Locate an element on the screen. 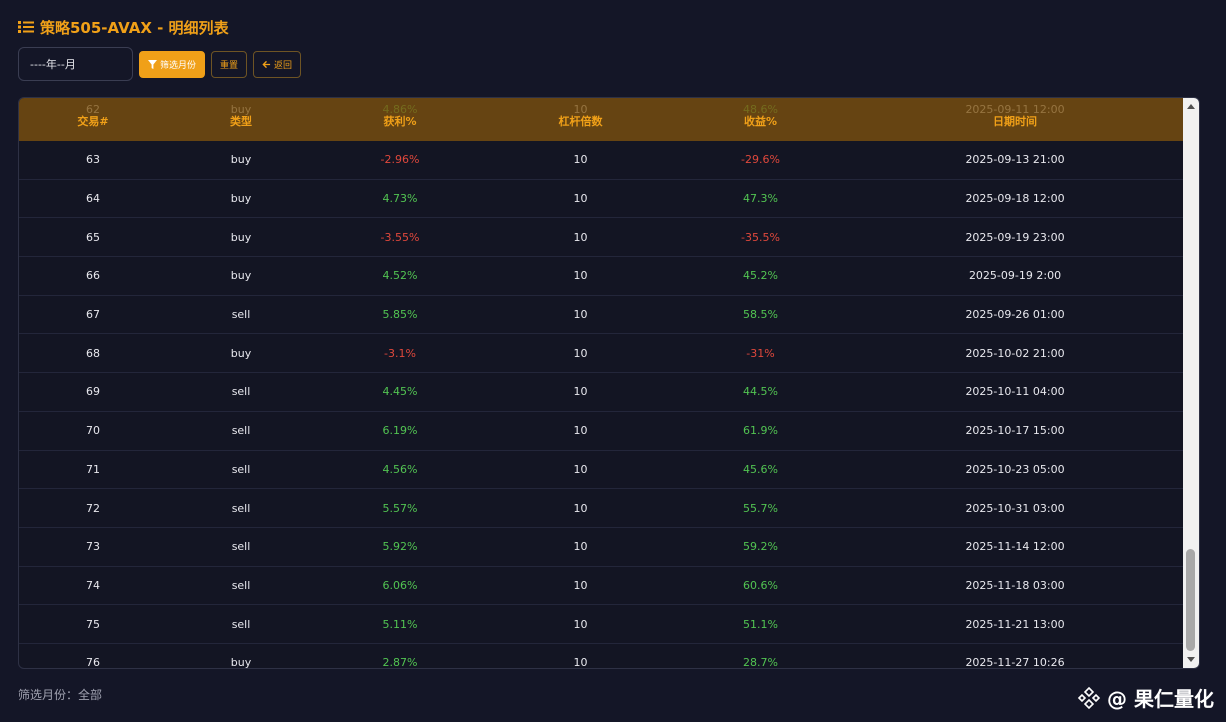 This screenshot has width=1226, height=722. page-header: 策略505-AVAX - 明细列表 is located at coordinates (123, 27).